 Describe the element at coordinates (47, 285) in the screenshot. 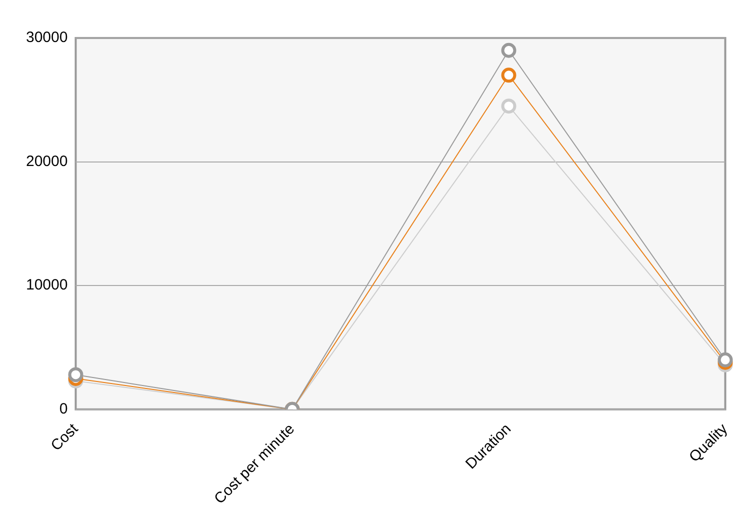

I see `y-tick-label: 10000` at that location.